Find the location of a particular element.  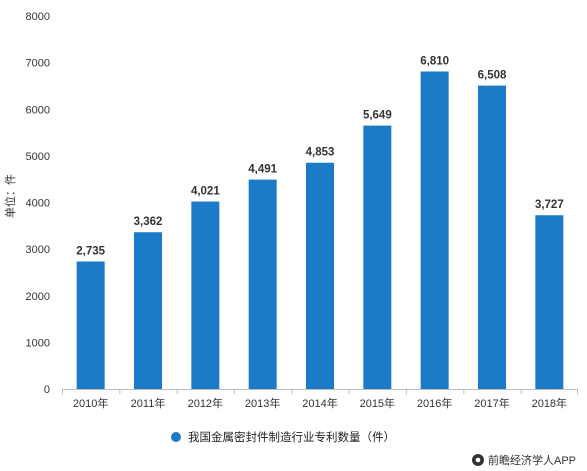

data-label: 4,021 is located at coordinates (205, 192).